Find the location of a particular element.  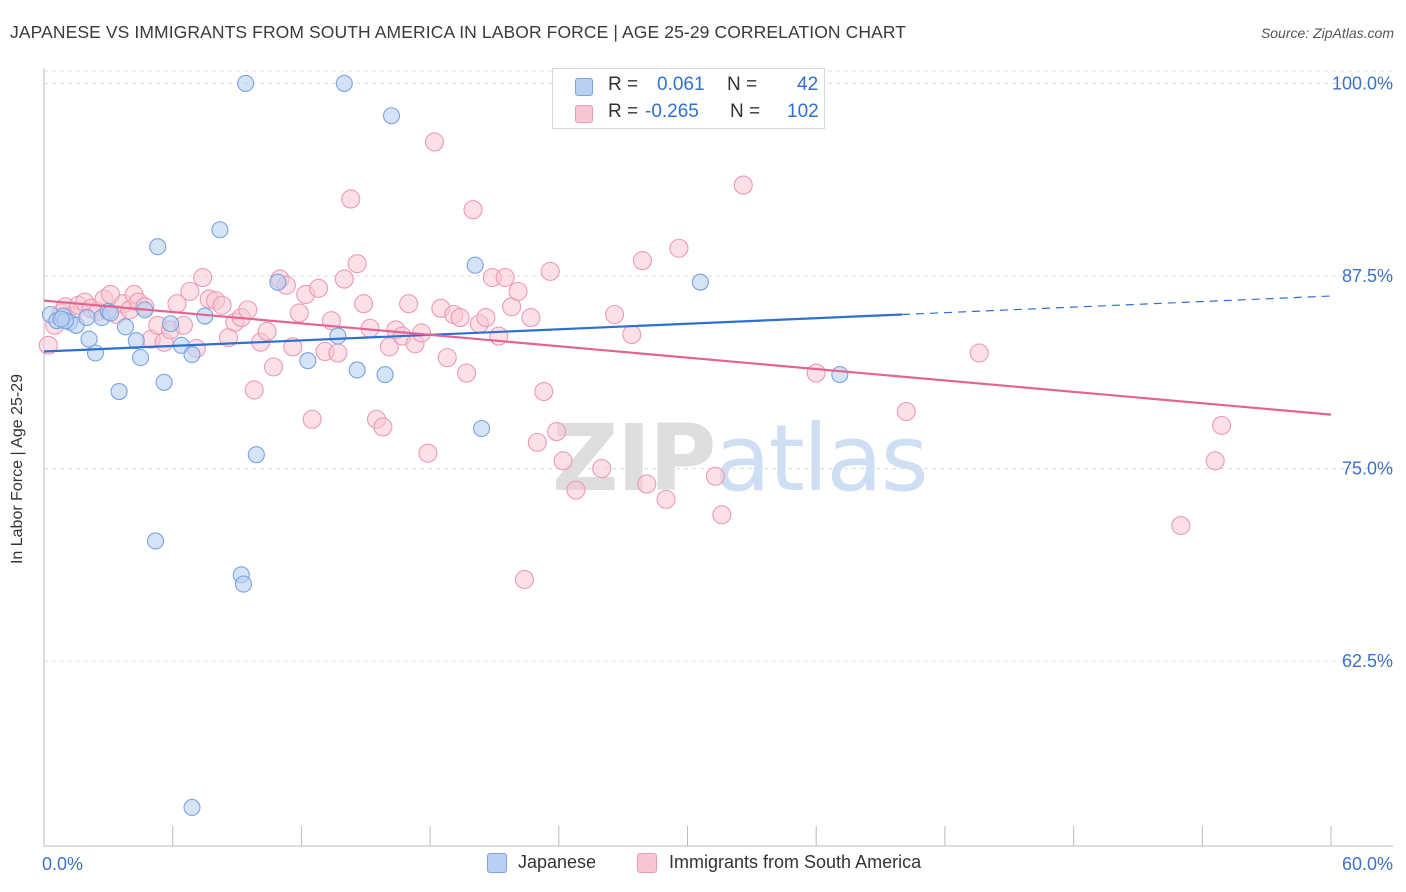

y-tick-label: 75.0% is located at coordinates (1367, 469).